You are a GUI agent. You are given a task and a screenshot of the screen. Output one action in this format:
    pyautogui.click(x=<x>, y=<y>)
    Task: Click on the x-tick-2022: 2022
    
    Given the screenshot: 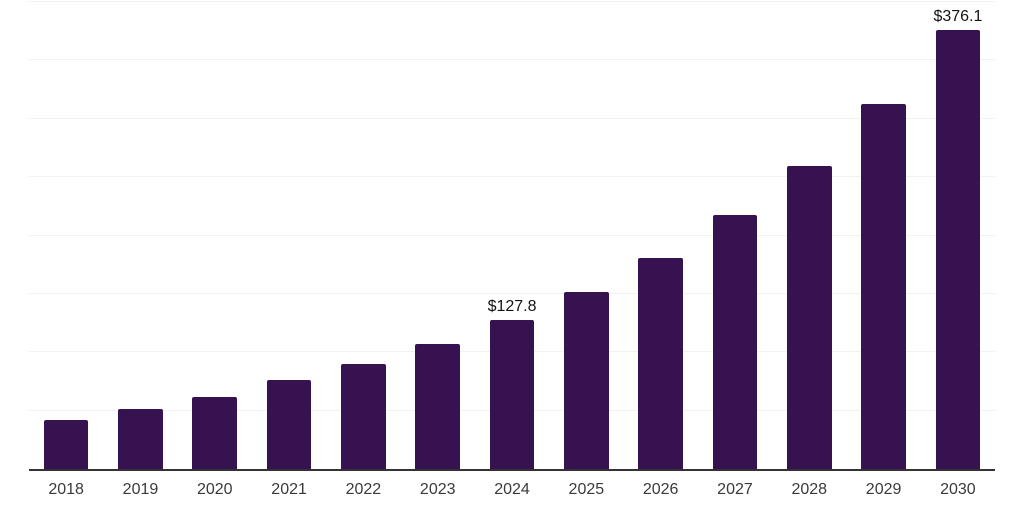 What is the action you would take?
    pyautogui.click(x=363, y=489)
    